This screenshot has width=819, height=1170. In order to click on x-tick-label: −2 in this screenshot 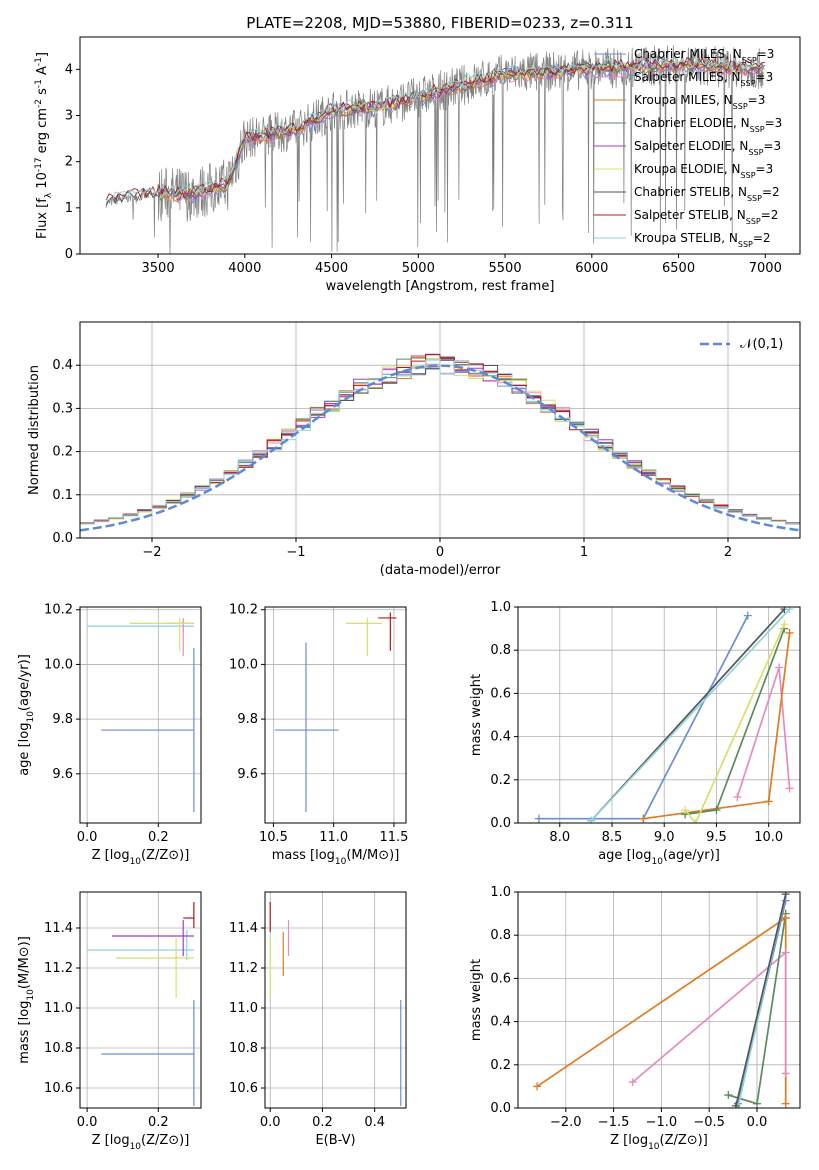, I will do `click(151, 552)`.